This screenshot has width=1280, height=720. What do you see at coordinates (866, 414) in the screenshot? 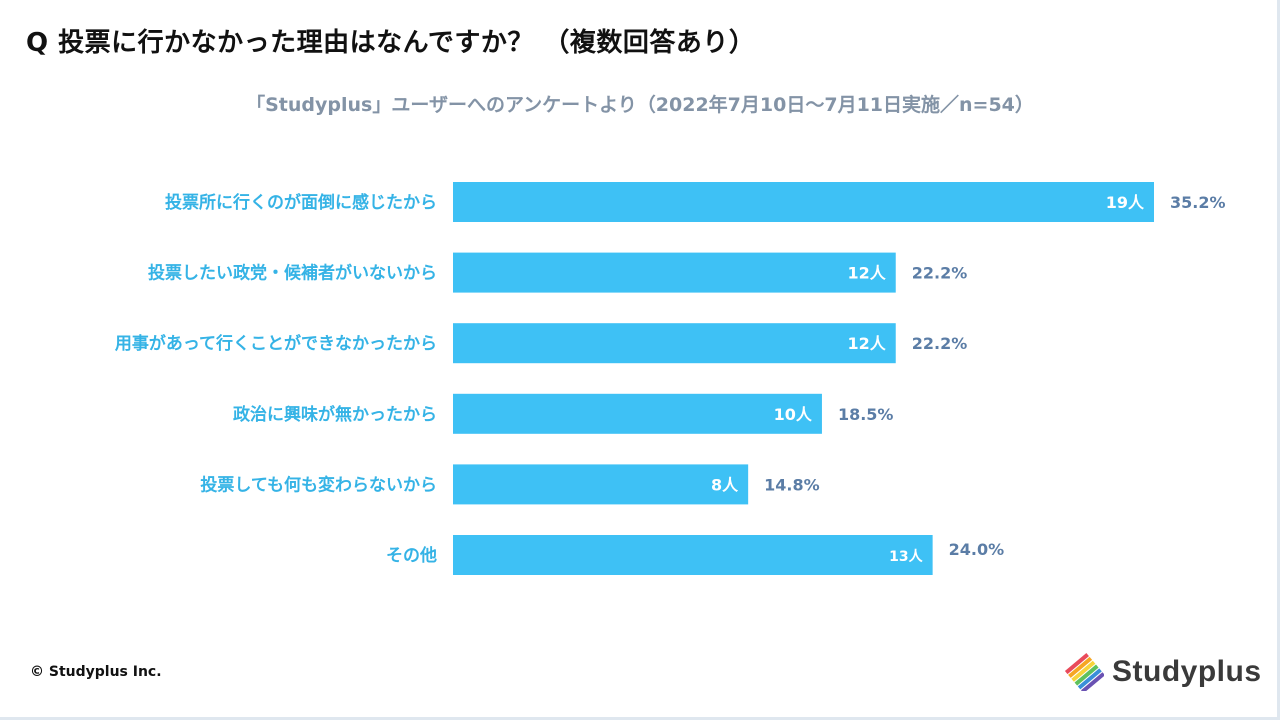
I see `percent-label: 18.5%` at bounding box center [866, 414].